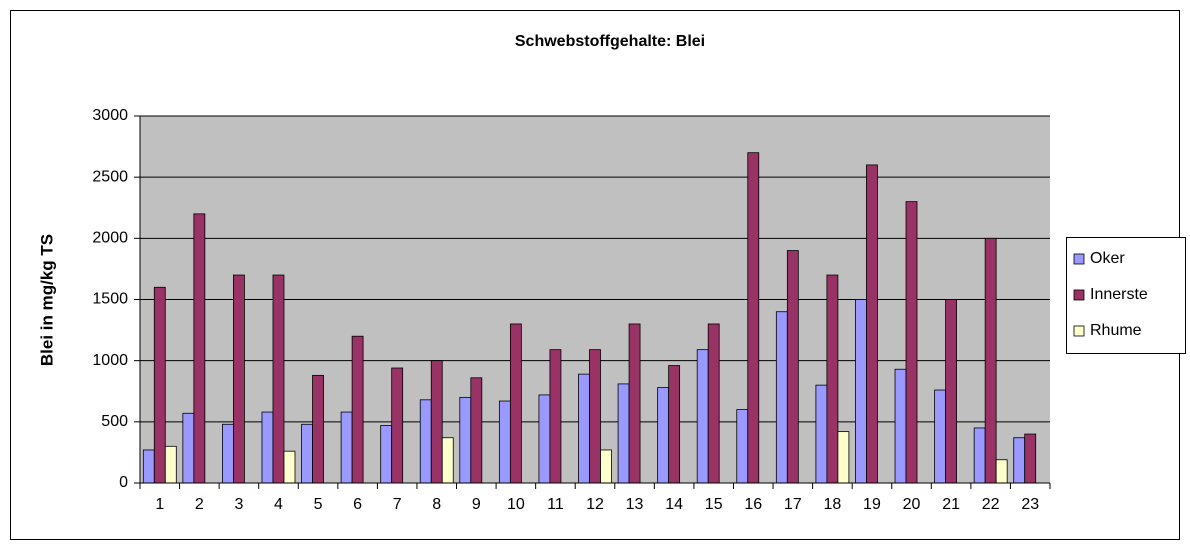 This screenshot has height=551, width=1190. I want to click on x-tick-label: 15, so click(714, 504).